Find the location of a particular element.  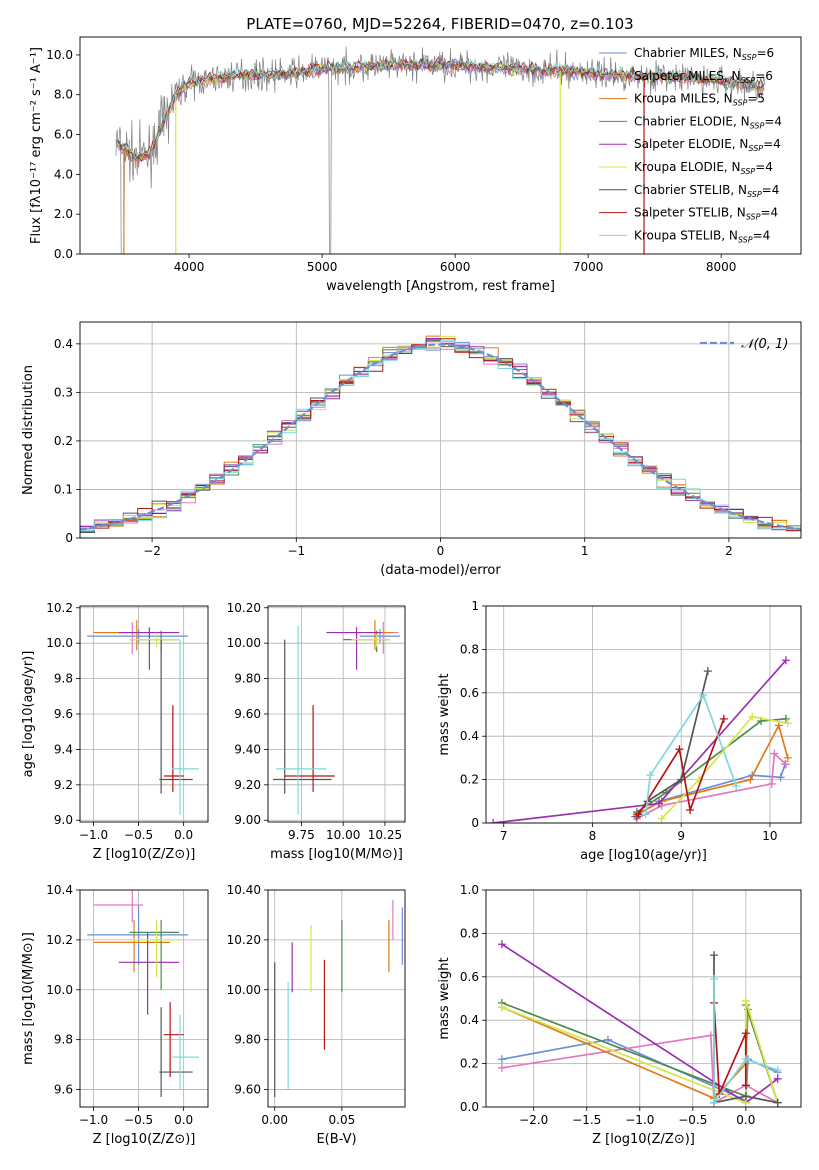

x-axis-label: (data-model)/error is located at coordinates (440, 570).